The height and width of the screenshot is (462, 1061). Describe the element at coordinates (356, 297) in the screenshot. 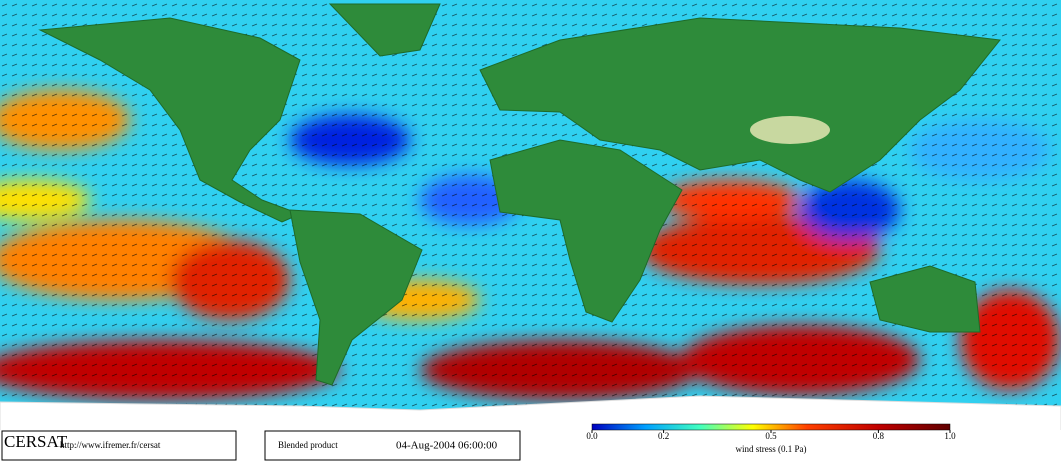

I see `south-america` at that location.